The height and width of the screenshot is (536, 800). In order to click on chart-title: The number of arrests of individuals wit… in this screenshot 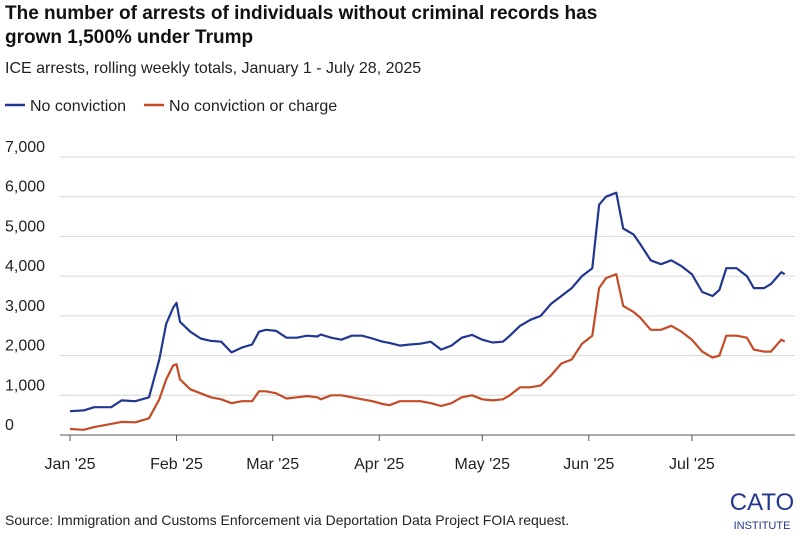, I will do `click(301, 25)`.